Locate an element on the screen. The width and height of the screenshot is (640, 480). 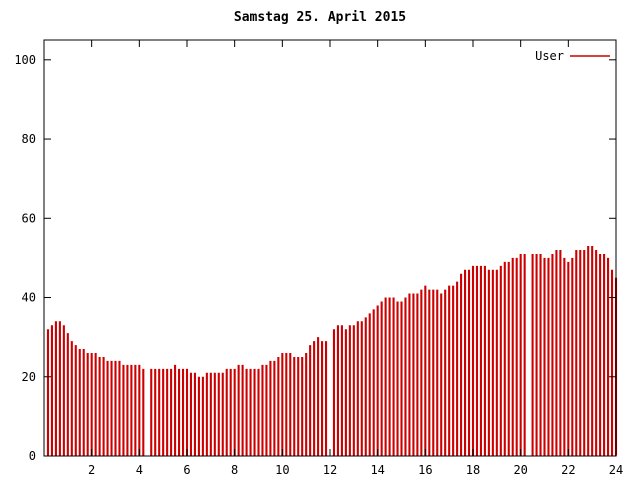
x-tick-label: 8 is located at coordinates (234, 470).